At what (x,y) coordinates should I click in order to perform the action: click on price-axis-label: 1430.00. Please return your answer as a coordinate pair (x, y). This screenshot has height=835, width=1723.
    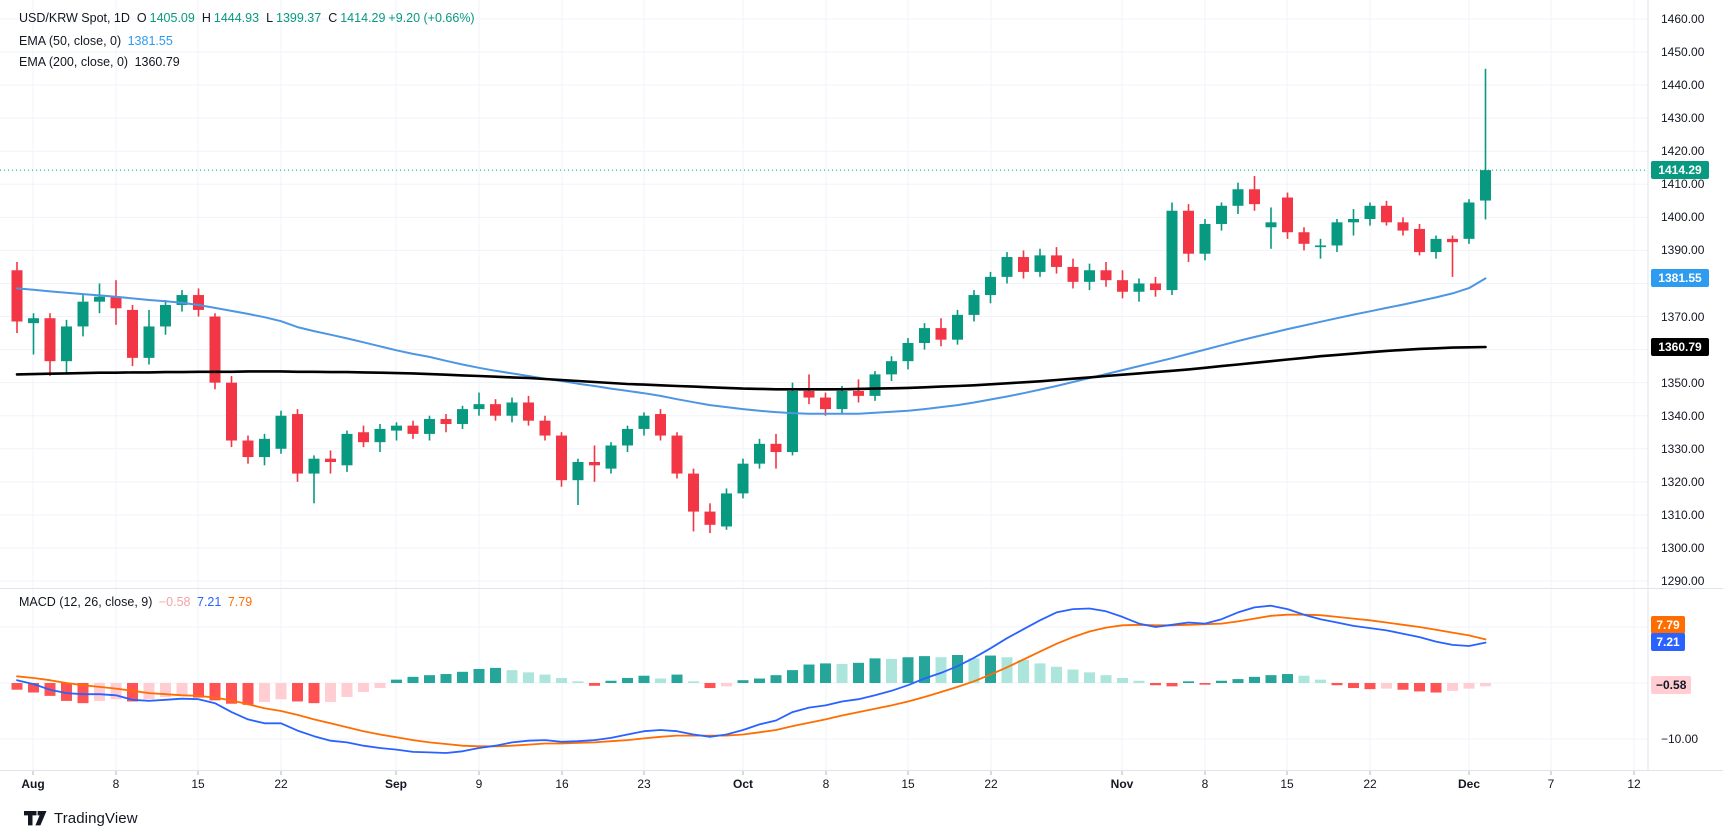
    Looking at the image, I should click on (1683, 118).